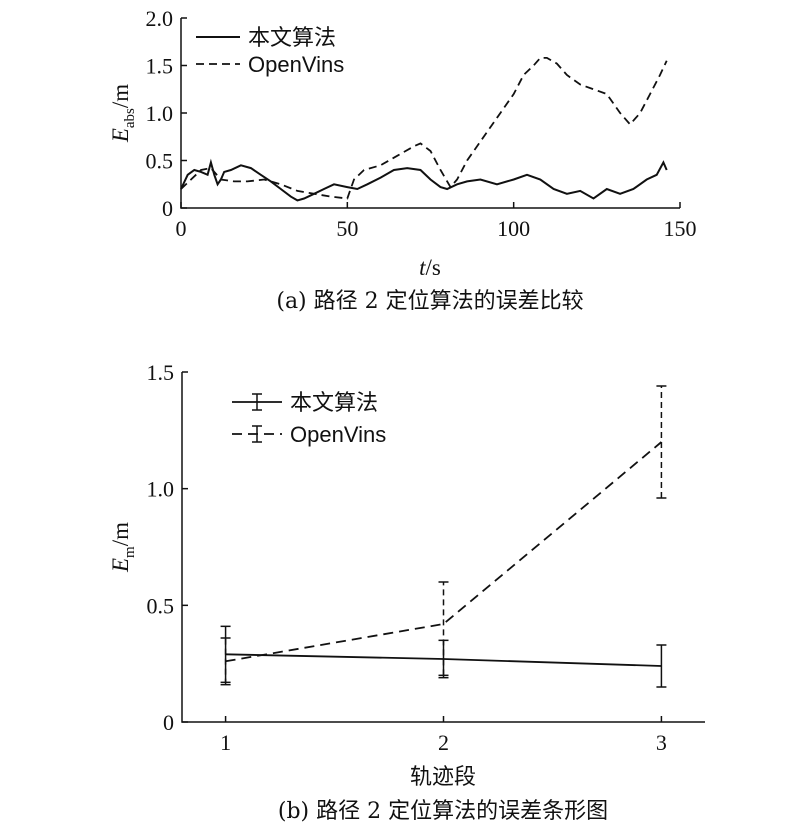 This screenshot has width=800, height=835. Describe the element at coordinates (443, 811) in the screenshot. I see `chart-b-caption: (b) 路径 2 定位算法的误差条形图` at that location.